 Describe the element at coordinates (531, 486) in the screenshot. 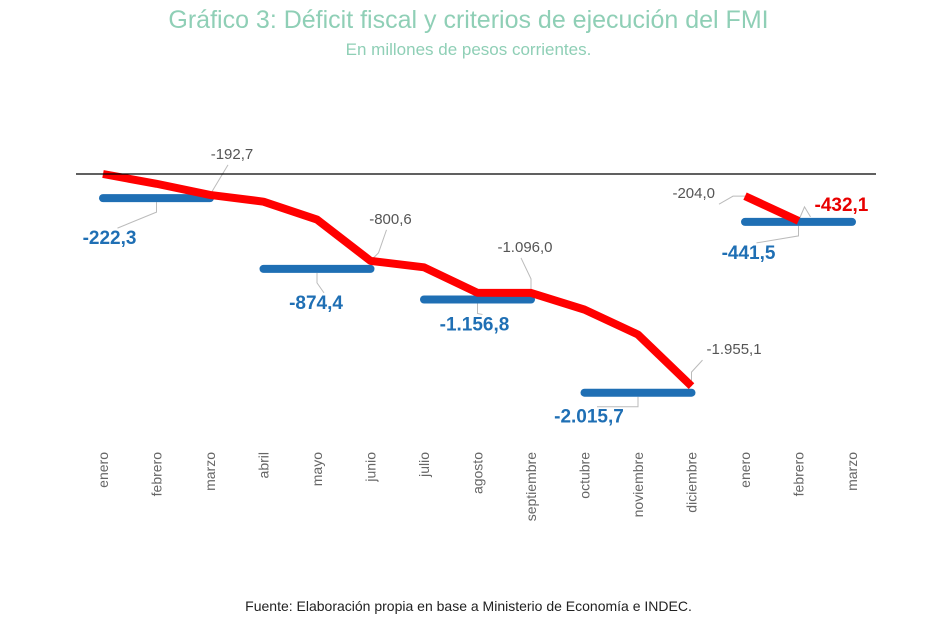

I see `x-tick-label: septiembre` at that location.